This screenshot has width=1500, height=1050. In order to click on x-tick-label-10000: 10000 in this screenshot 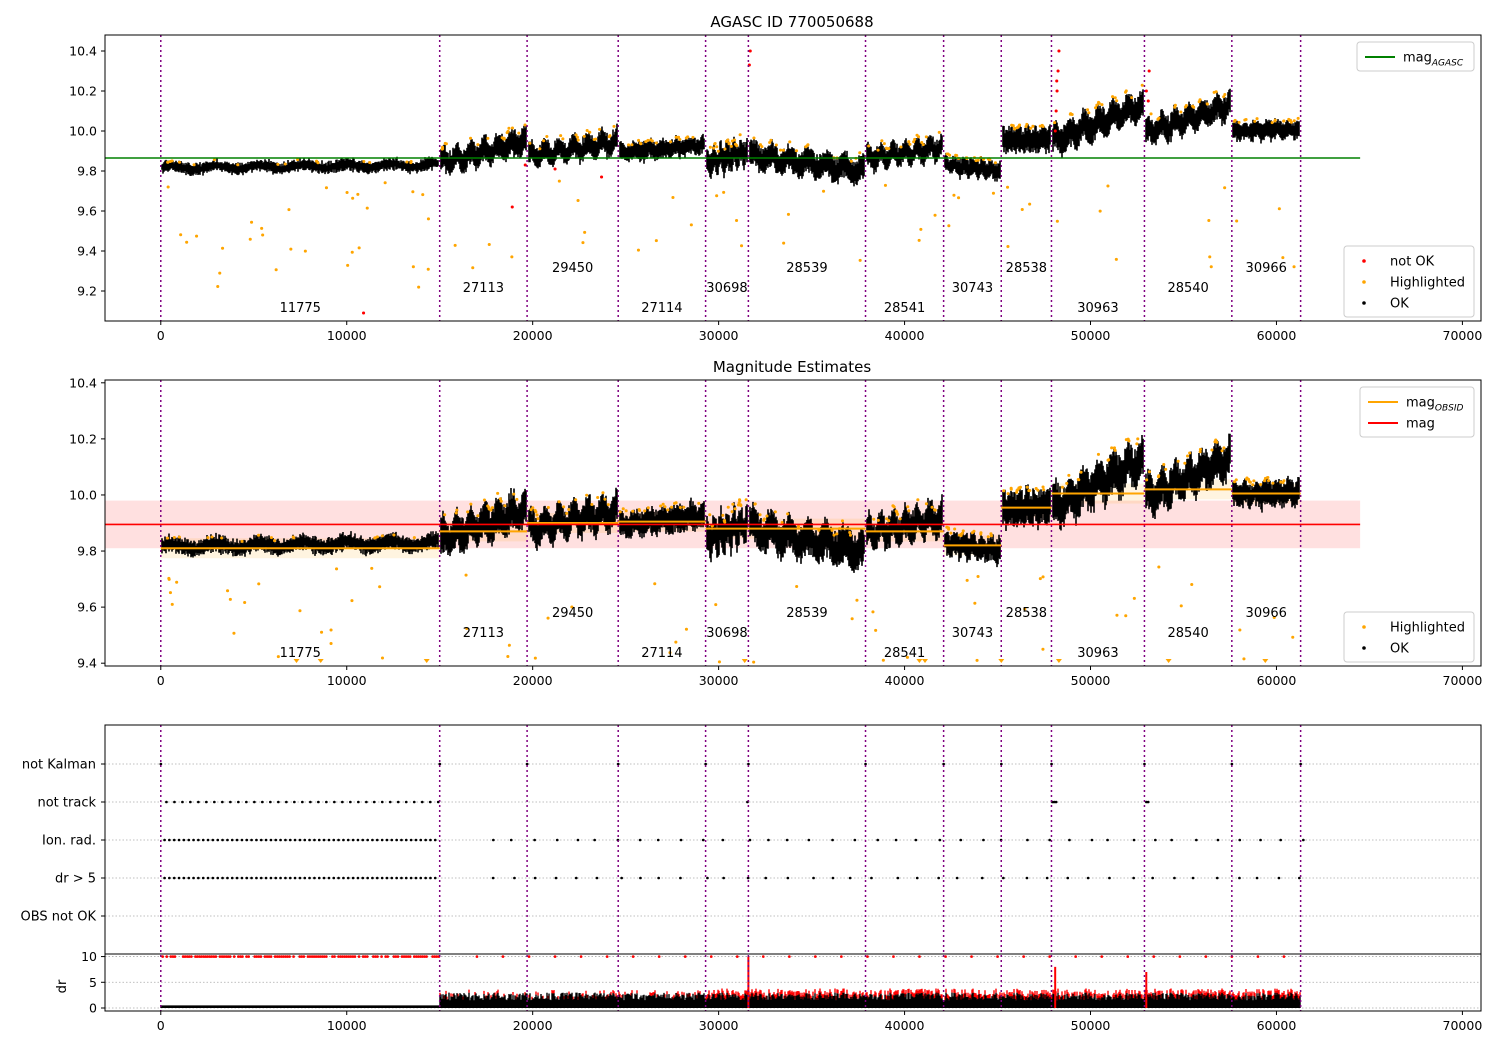, I will do `click(347, 1025)`.